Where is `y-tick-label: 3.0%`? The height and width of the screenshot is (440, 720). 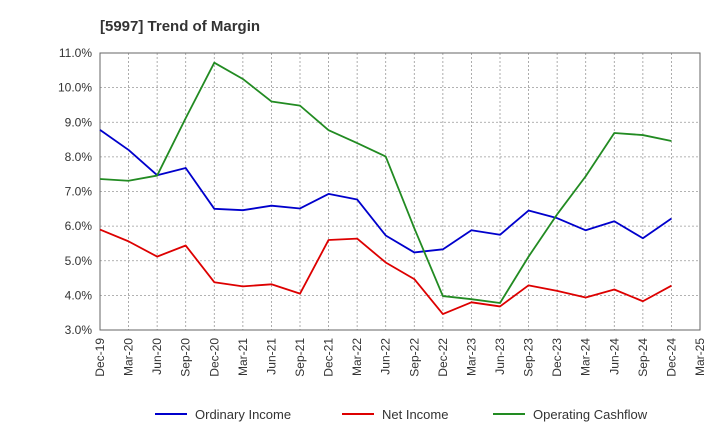
y-tick-label: 3.0% is located at coordinates (79, 330).